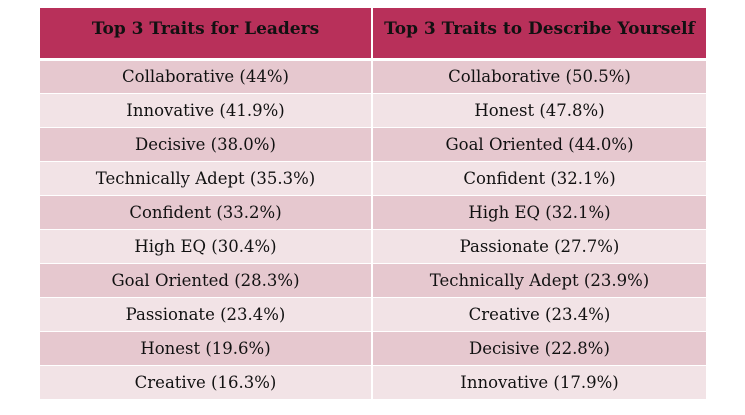 The height and width of the screenshot is (415, 745). Describe the element at coordinates (539, 110) in the screenshot. I see `self-trait-cell: Honest (47.8%)` at that location.